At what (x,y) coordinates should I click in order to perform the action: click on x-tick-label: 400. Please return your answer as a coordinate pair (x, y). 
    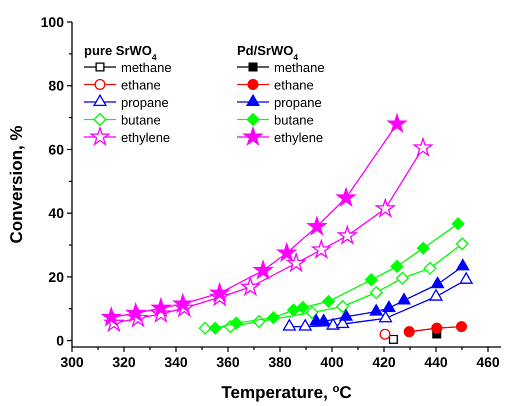
    Looking at the image, I should click on (332, 362).